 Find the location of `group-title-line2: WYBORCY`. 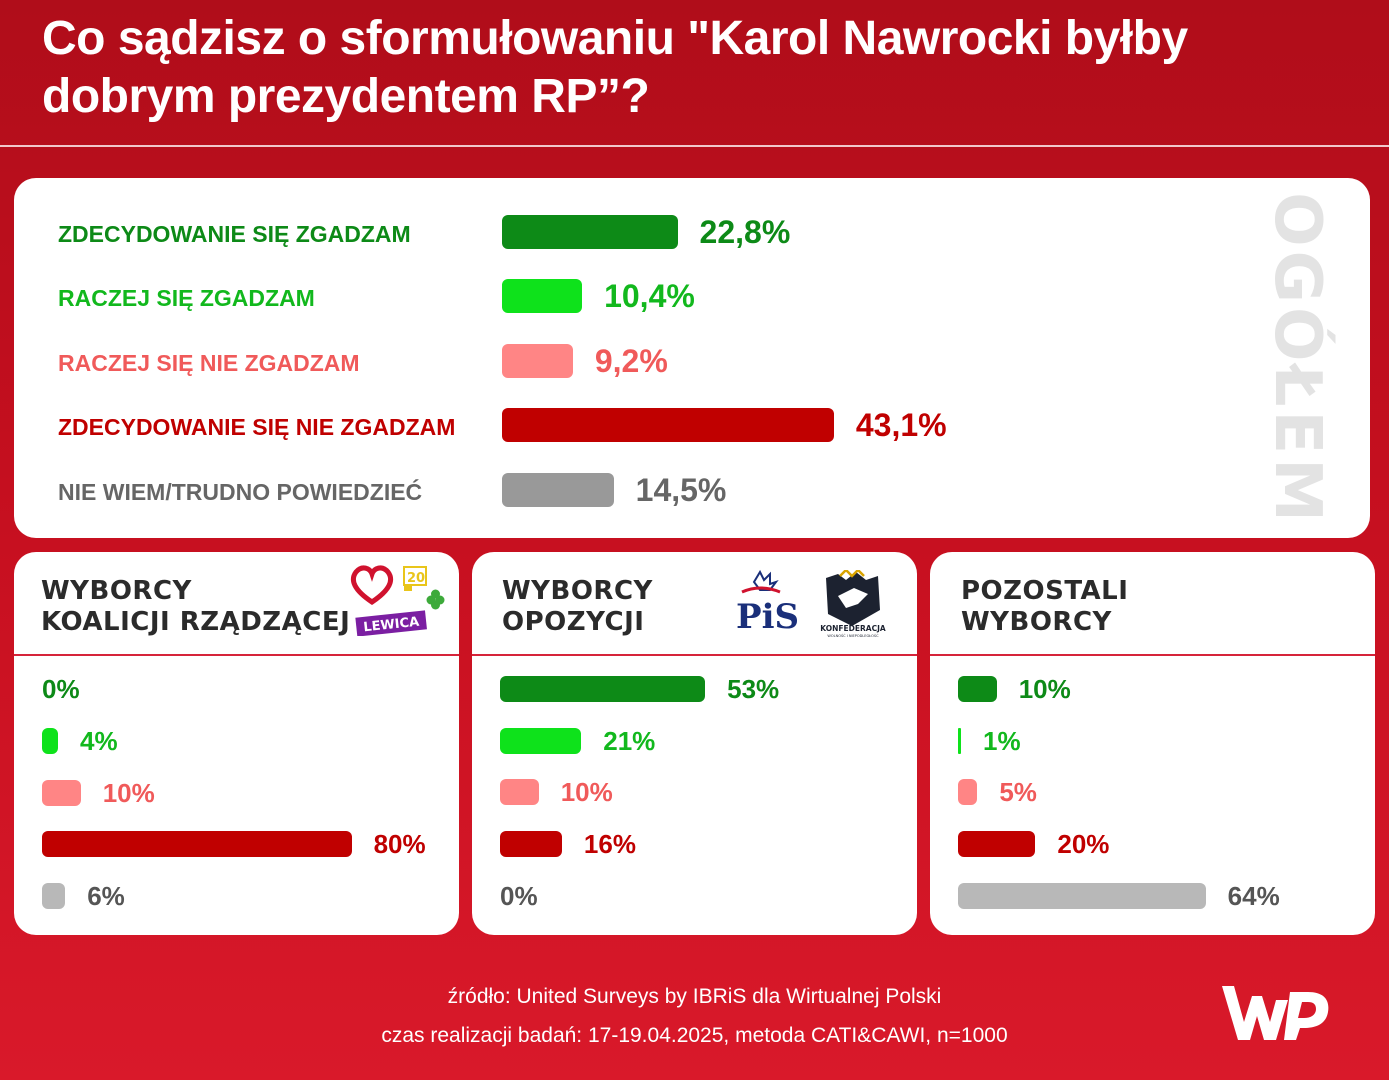

group-title-line2: WYBORCY is located at coordinates (1036, 622).